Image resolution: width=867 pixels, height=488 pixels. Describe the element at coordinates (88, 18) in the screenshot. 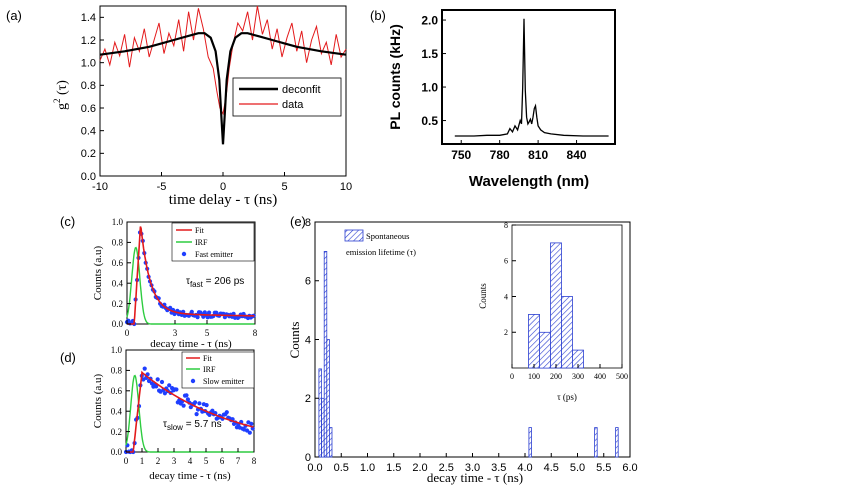

I see `y-tick-label: 1.4` at that location.